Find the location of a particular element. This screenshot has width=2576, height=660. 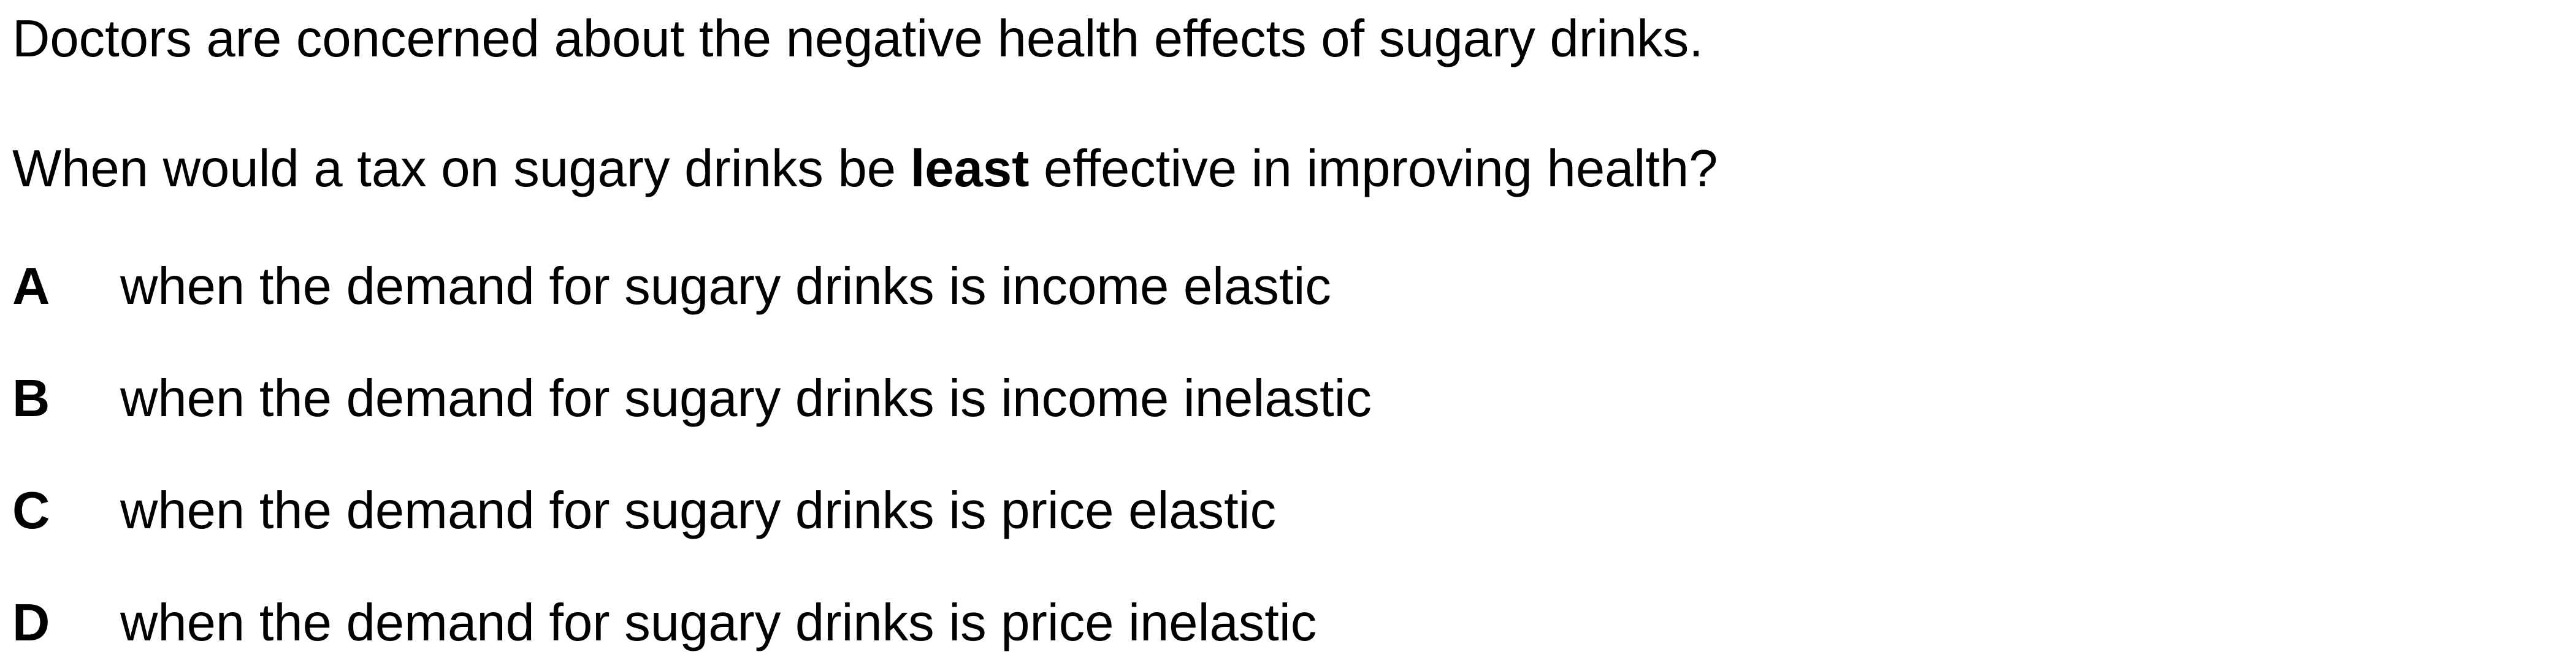

option-letter: A is located at coordinates (31, 286).